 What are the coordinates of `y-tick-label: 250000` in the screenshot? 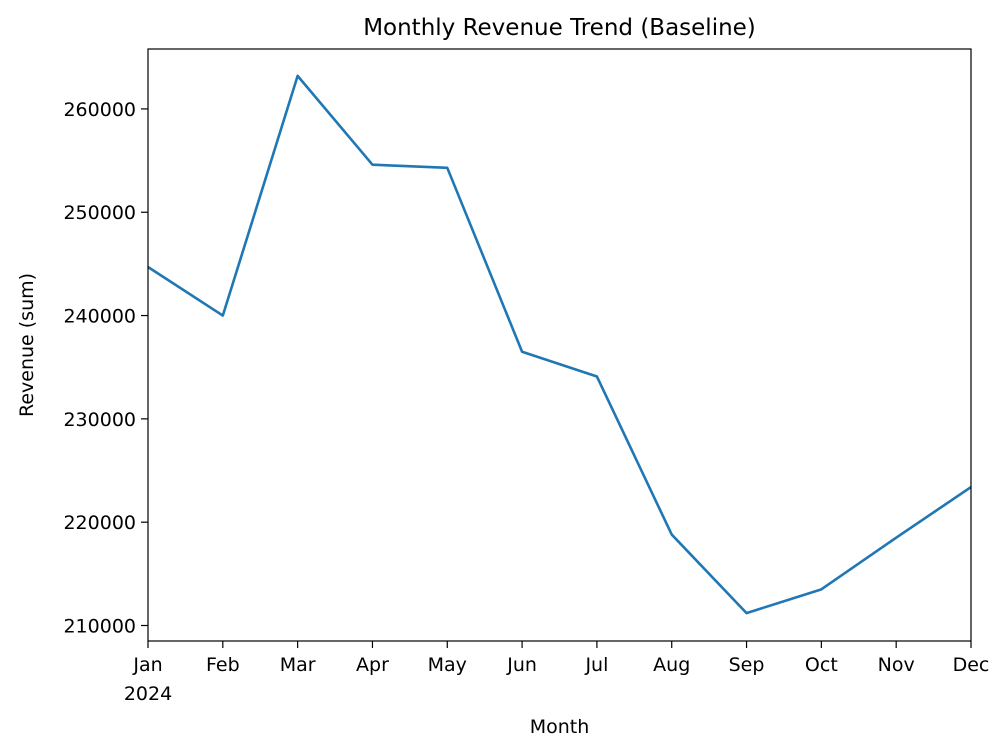 It's located at (99, 213).